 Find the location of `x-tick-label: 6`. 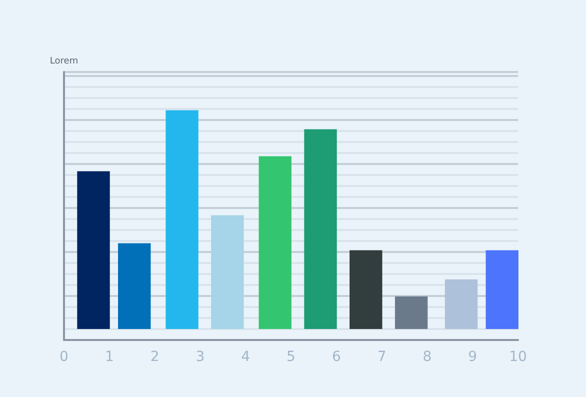

x-tick-label: 6 is located at coordinates (336, 357).